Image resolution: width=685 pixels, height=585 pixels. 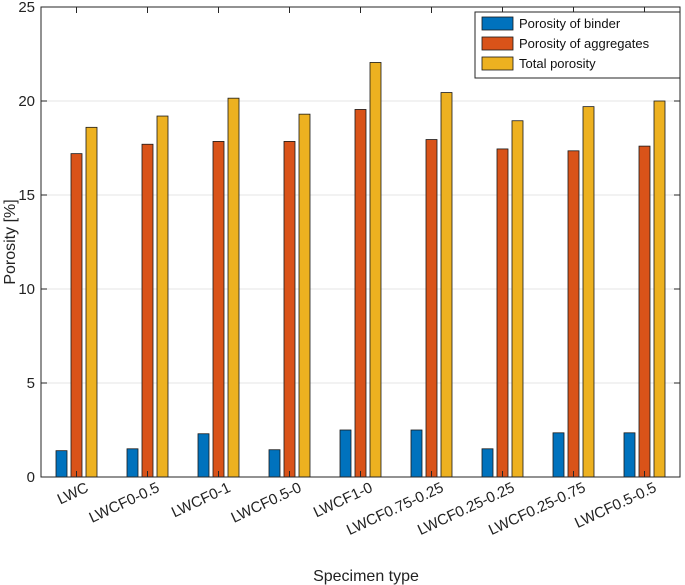 What do you see at coordinates (431, 308) in the screenshot?
I see `bar-2-LWCF0.75-0.25` at bounding box center [431, 308].